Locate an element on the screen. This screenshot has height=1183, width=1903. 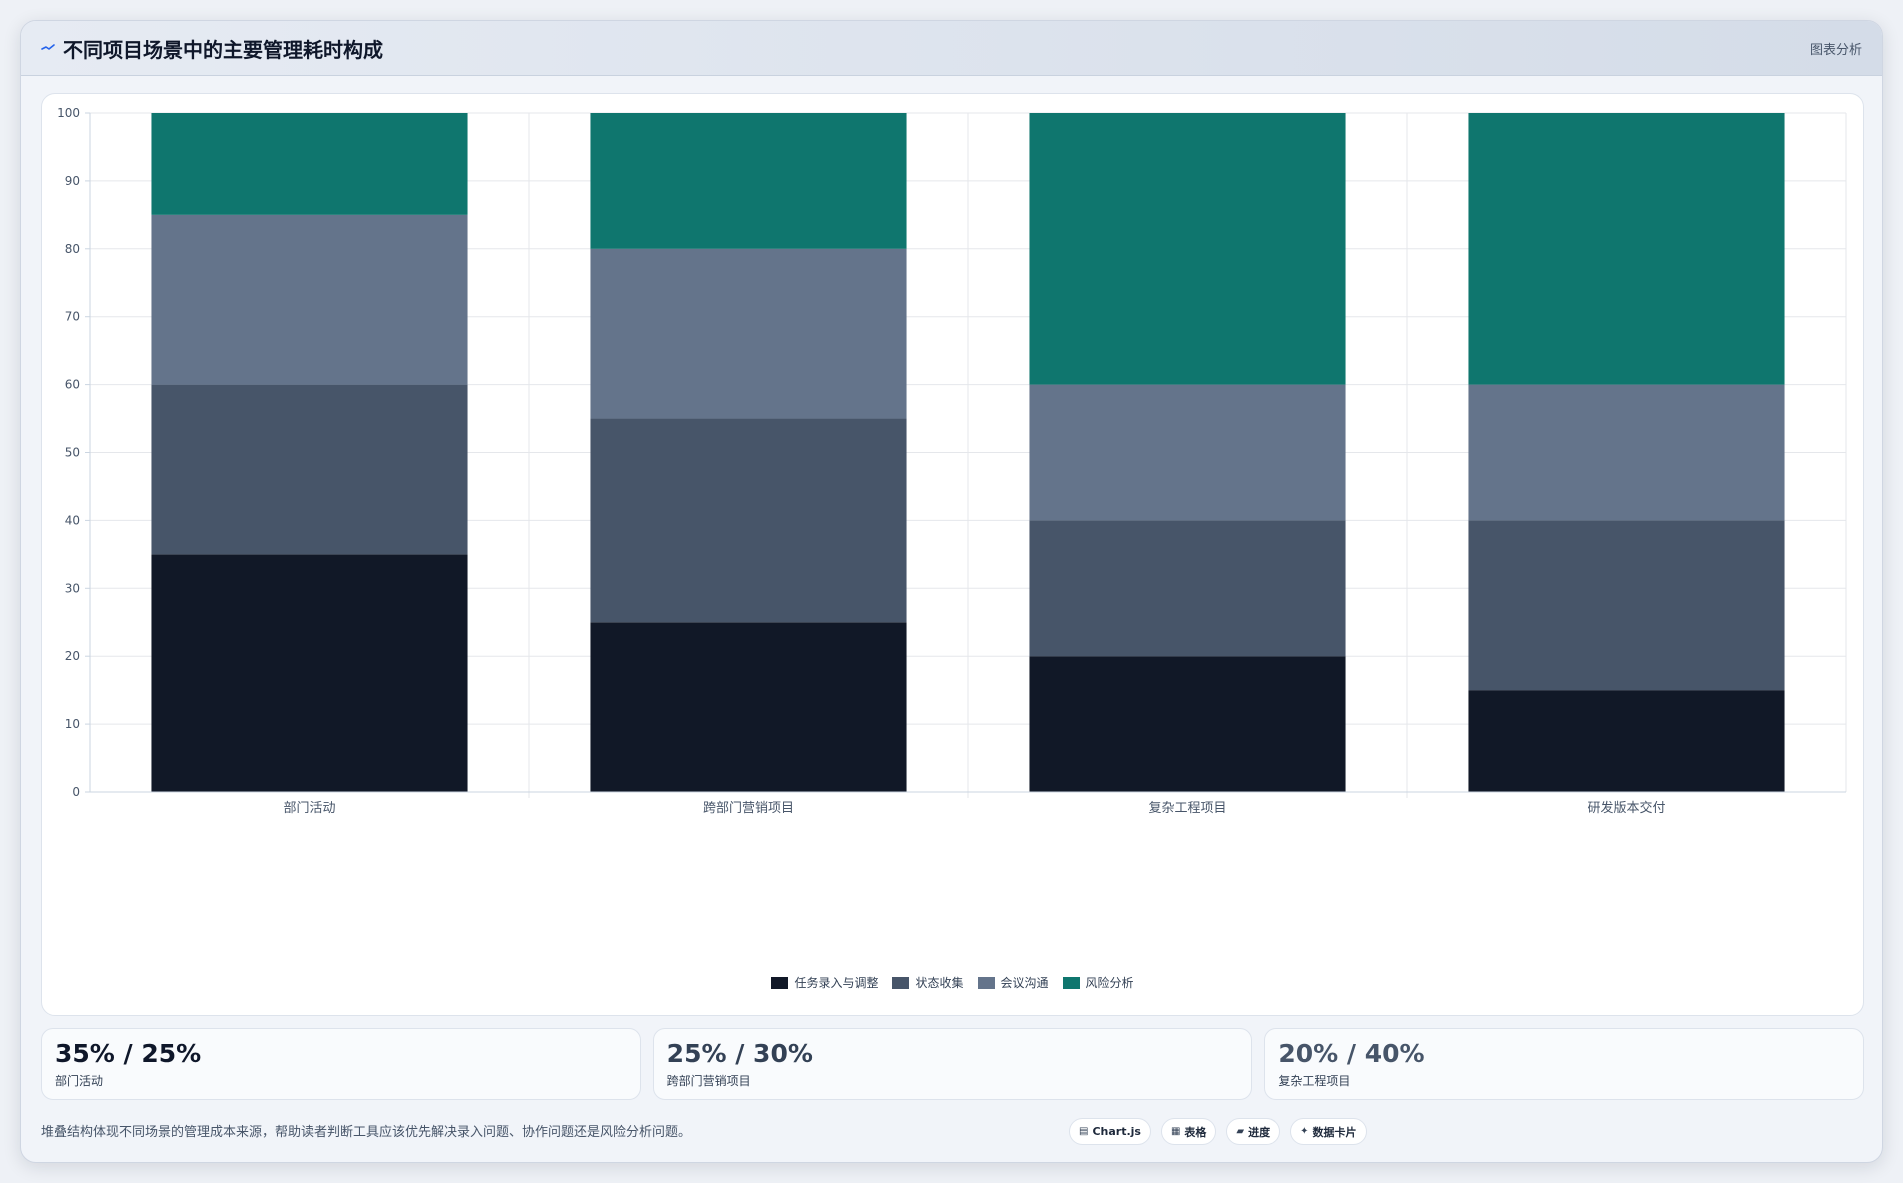
stat-label: 部门活动 is located at coordinates (79, 1081).